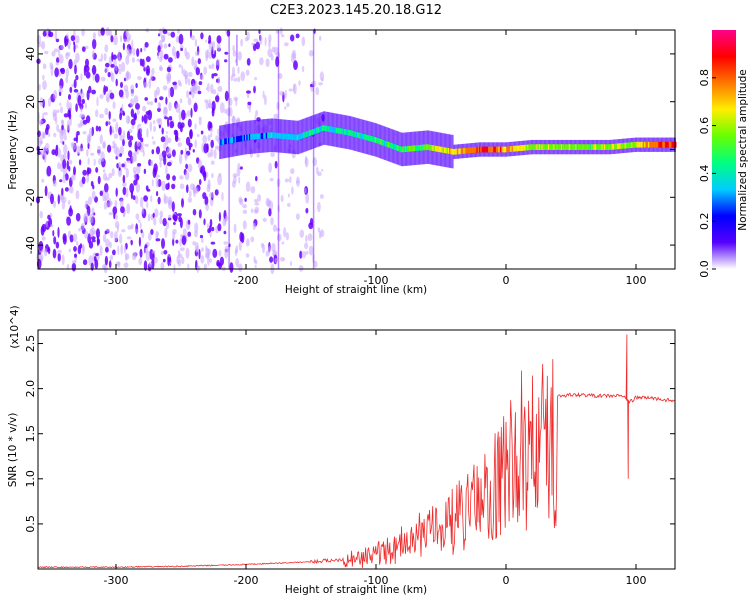 The height and width of the screenshot is (600, 750). What do you see at coordinates (356, 10) in the screenshot?
I see `chart-title: C2E3.2023.145.20.18.G12` at bounding box center [356, 10].